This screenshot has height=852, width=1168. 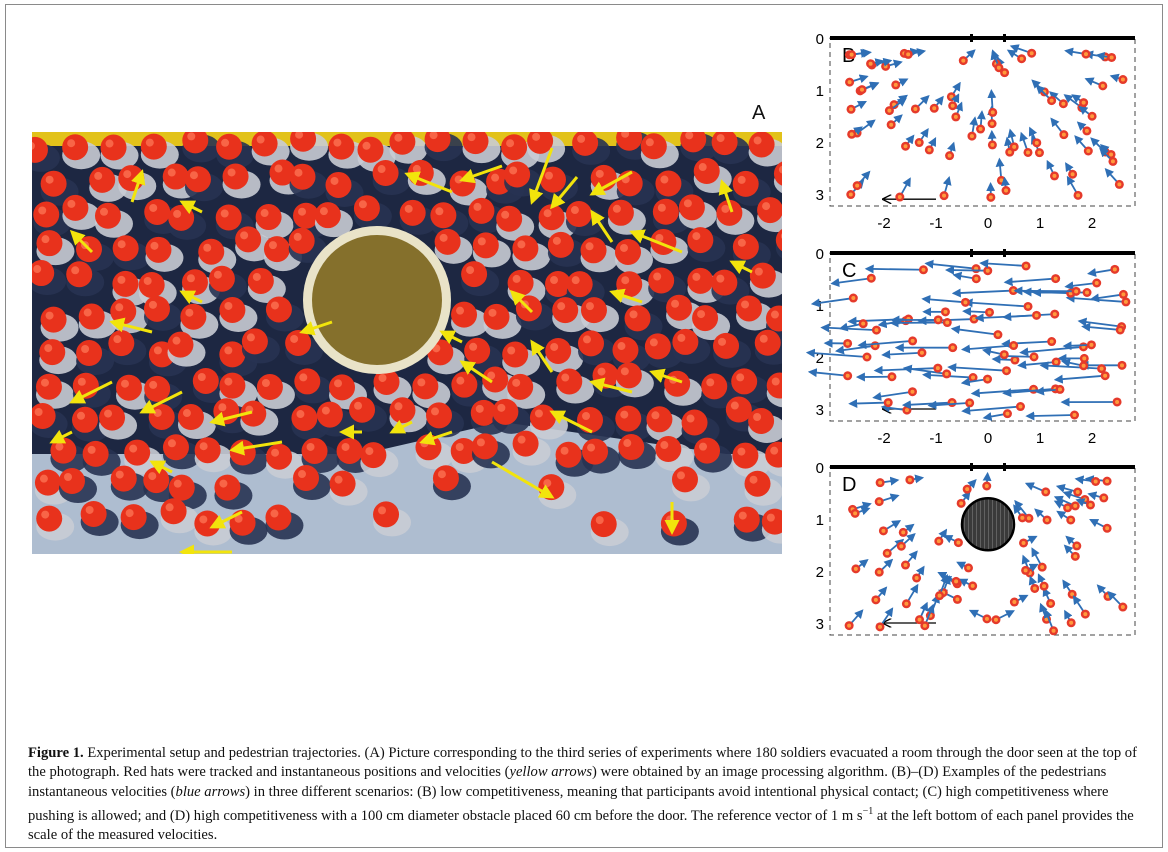 What do you see at coordinates (1040, 223) in the screenshot?
I see `x-tick-label: 1` at bounding box center [1040, 223].